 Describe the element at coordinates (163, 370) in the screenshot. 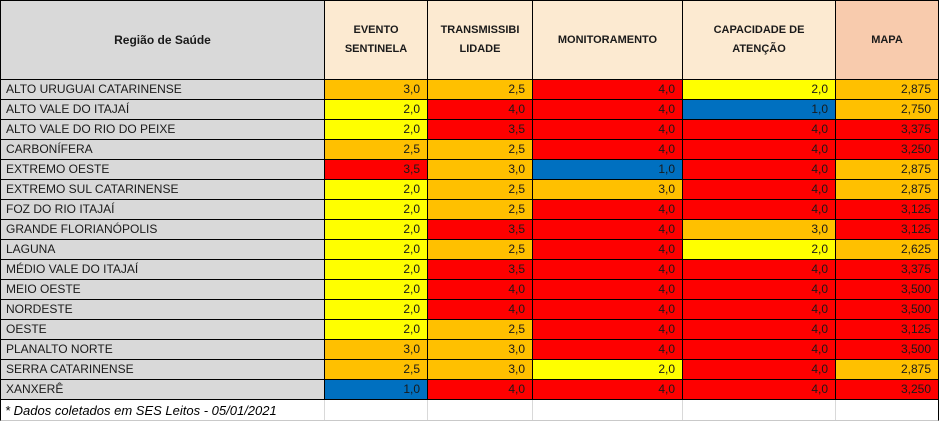

I see `region-cell: SERRA CATARINENSE` at that location.